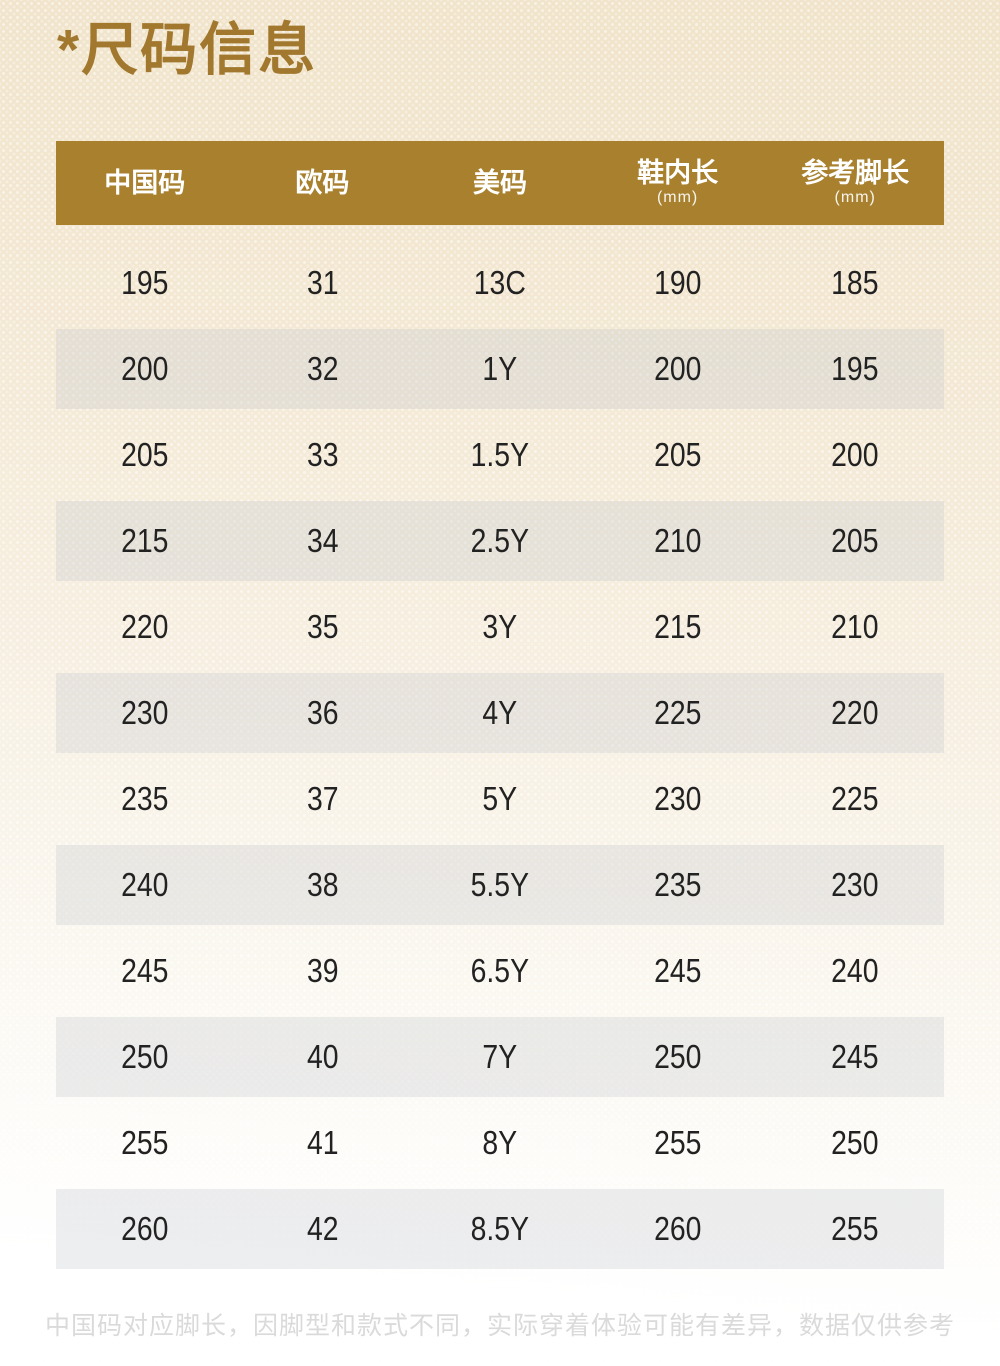 The height and width of the screenshot is (1366, 1000). What do you see at coordinates (322, 1142) in the screenshot?
I see `cell-eu-size: 41` at bounding box center [322, 1142].